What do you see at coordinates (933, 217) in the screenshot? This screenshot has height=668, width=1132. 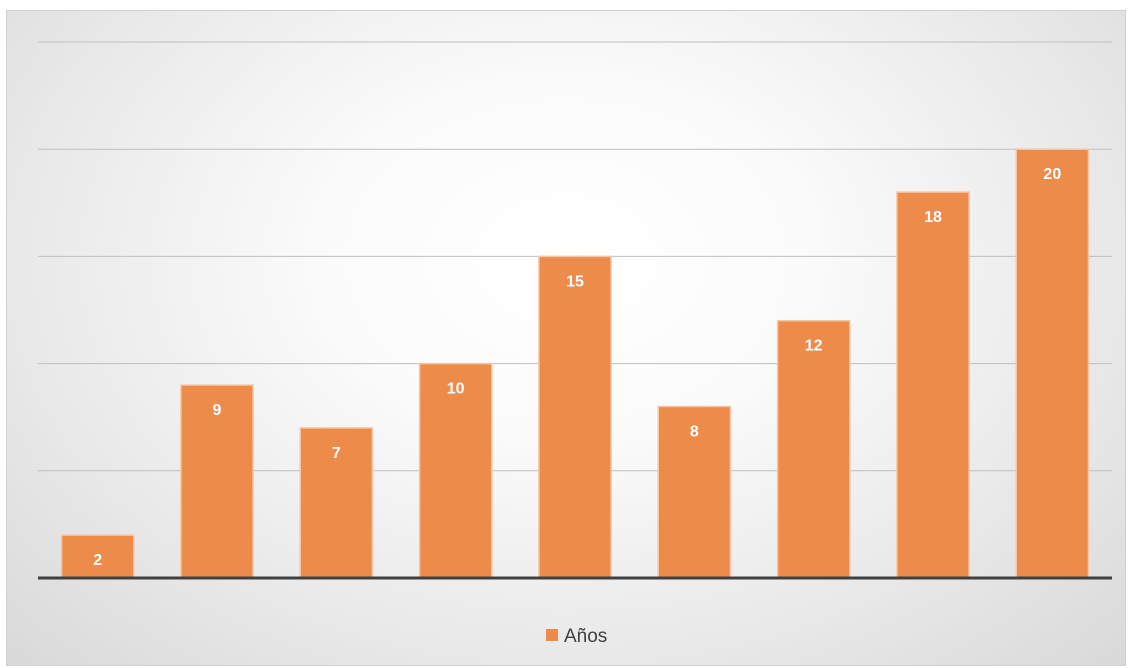 I see `bar-value-label: 18` at bounding box center [933, 217].